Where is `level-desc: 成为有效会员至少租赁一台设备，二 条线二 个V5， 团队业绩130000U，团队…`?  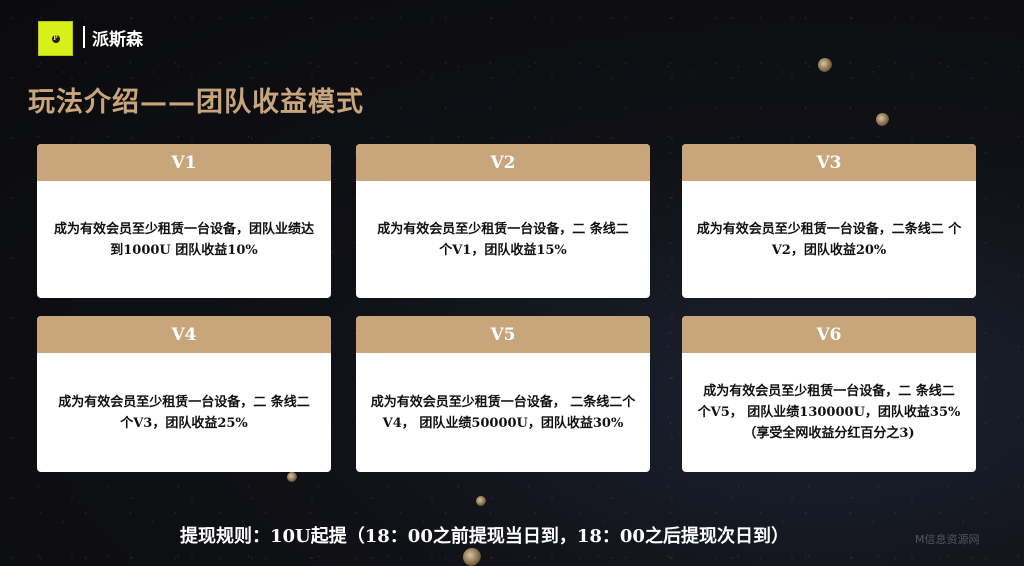 level-desc: 成为有效会员至少租赁一台设备，二 条线二 个V5， 团队业绩130000U，团队… is located at coordinates (829, 412).